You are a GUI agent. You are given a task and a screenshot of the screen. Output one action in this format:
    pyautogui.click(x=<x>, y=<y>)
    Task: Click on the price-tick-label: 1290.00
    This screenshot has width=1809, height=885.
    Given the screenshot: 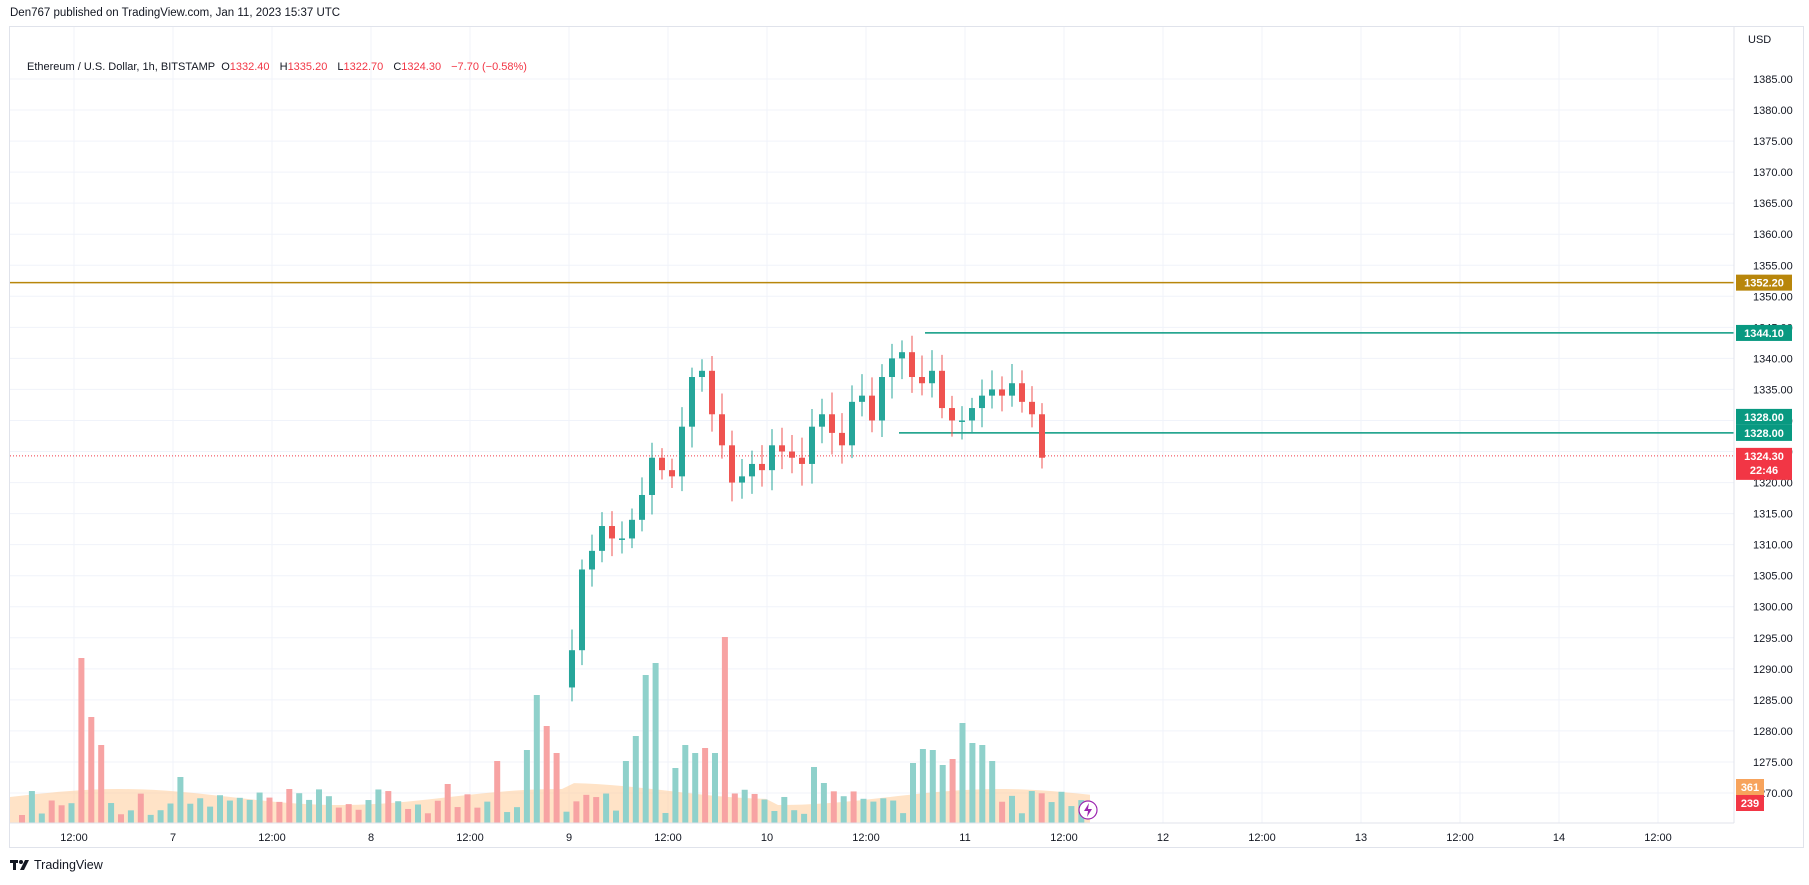 What is the action you would take?
    pyautogui.click(x=1773, y=670)
    